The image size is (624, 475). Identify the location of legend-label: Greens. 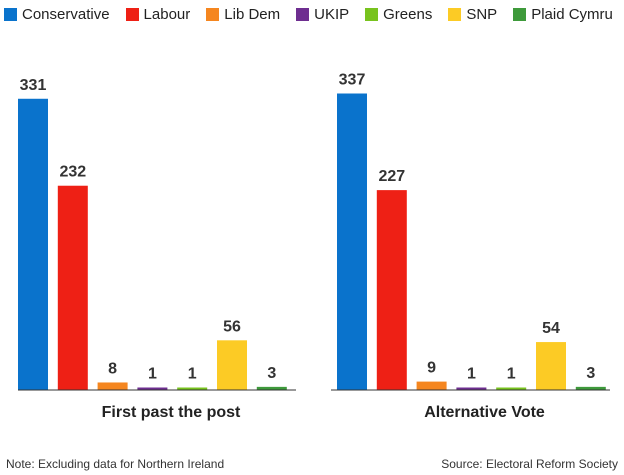
(408, 14).